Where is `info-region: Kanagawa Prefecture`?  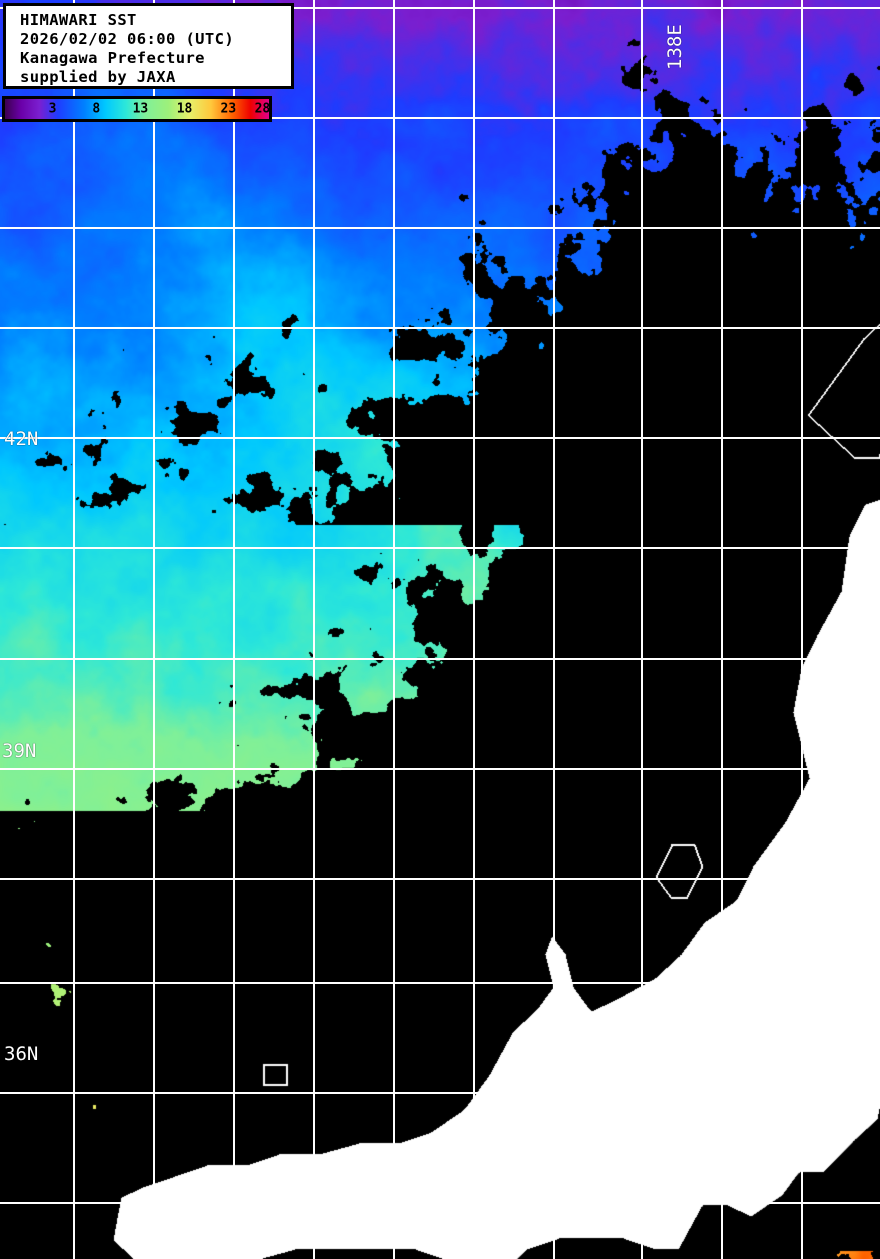 info-region: Kanagawa Prefecture is located at coordinates (112, 58).